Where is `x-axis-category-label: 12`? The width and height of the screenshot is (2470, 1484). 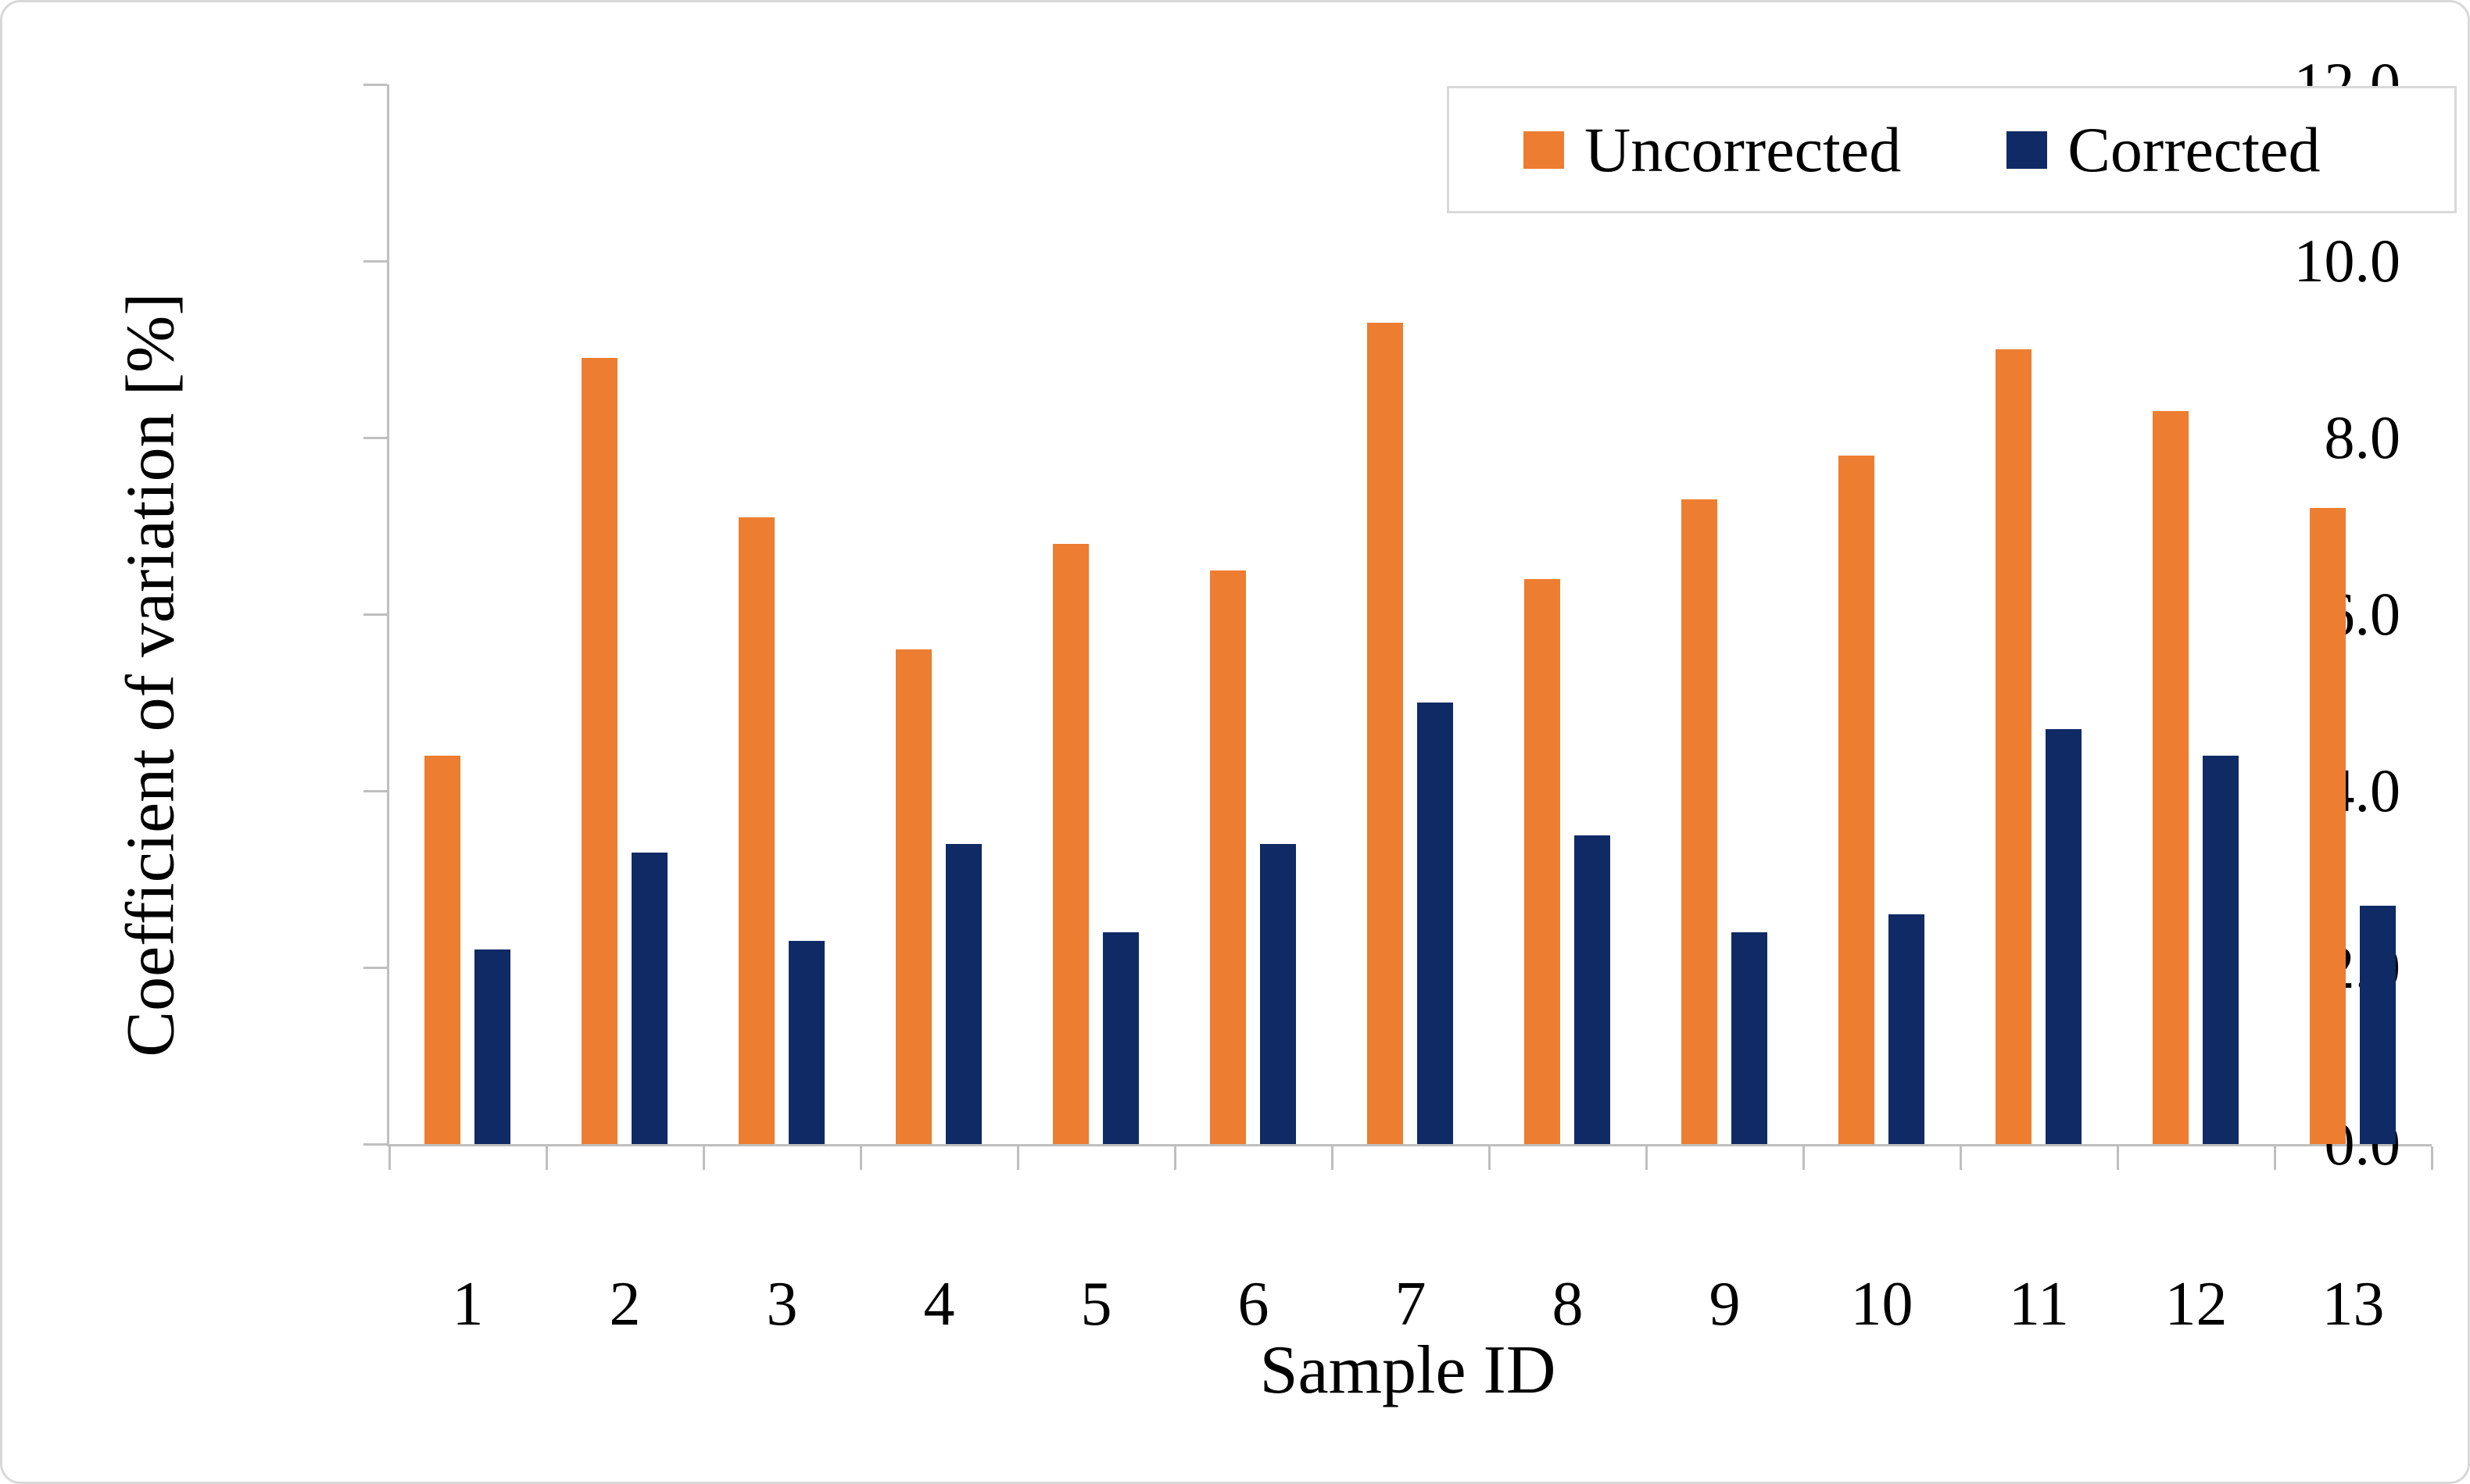
x-axis-category-label: 12 is located at coordinates (2196, 1304).